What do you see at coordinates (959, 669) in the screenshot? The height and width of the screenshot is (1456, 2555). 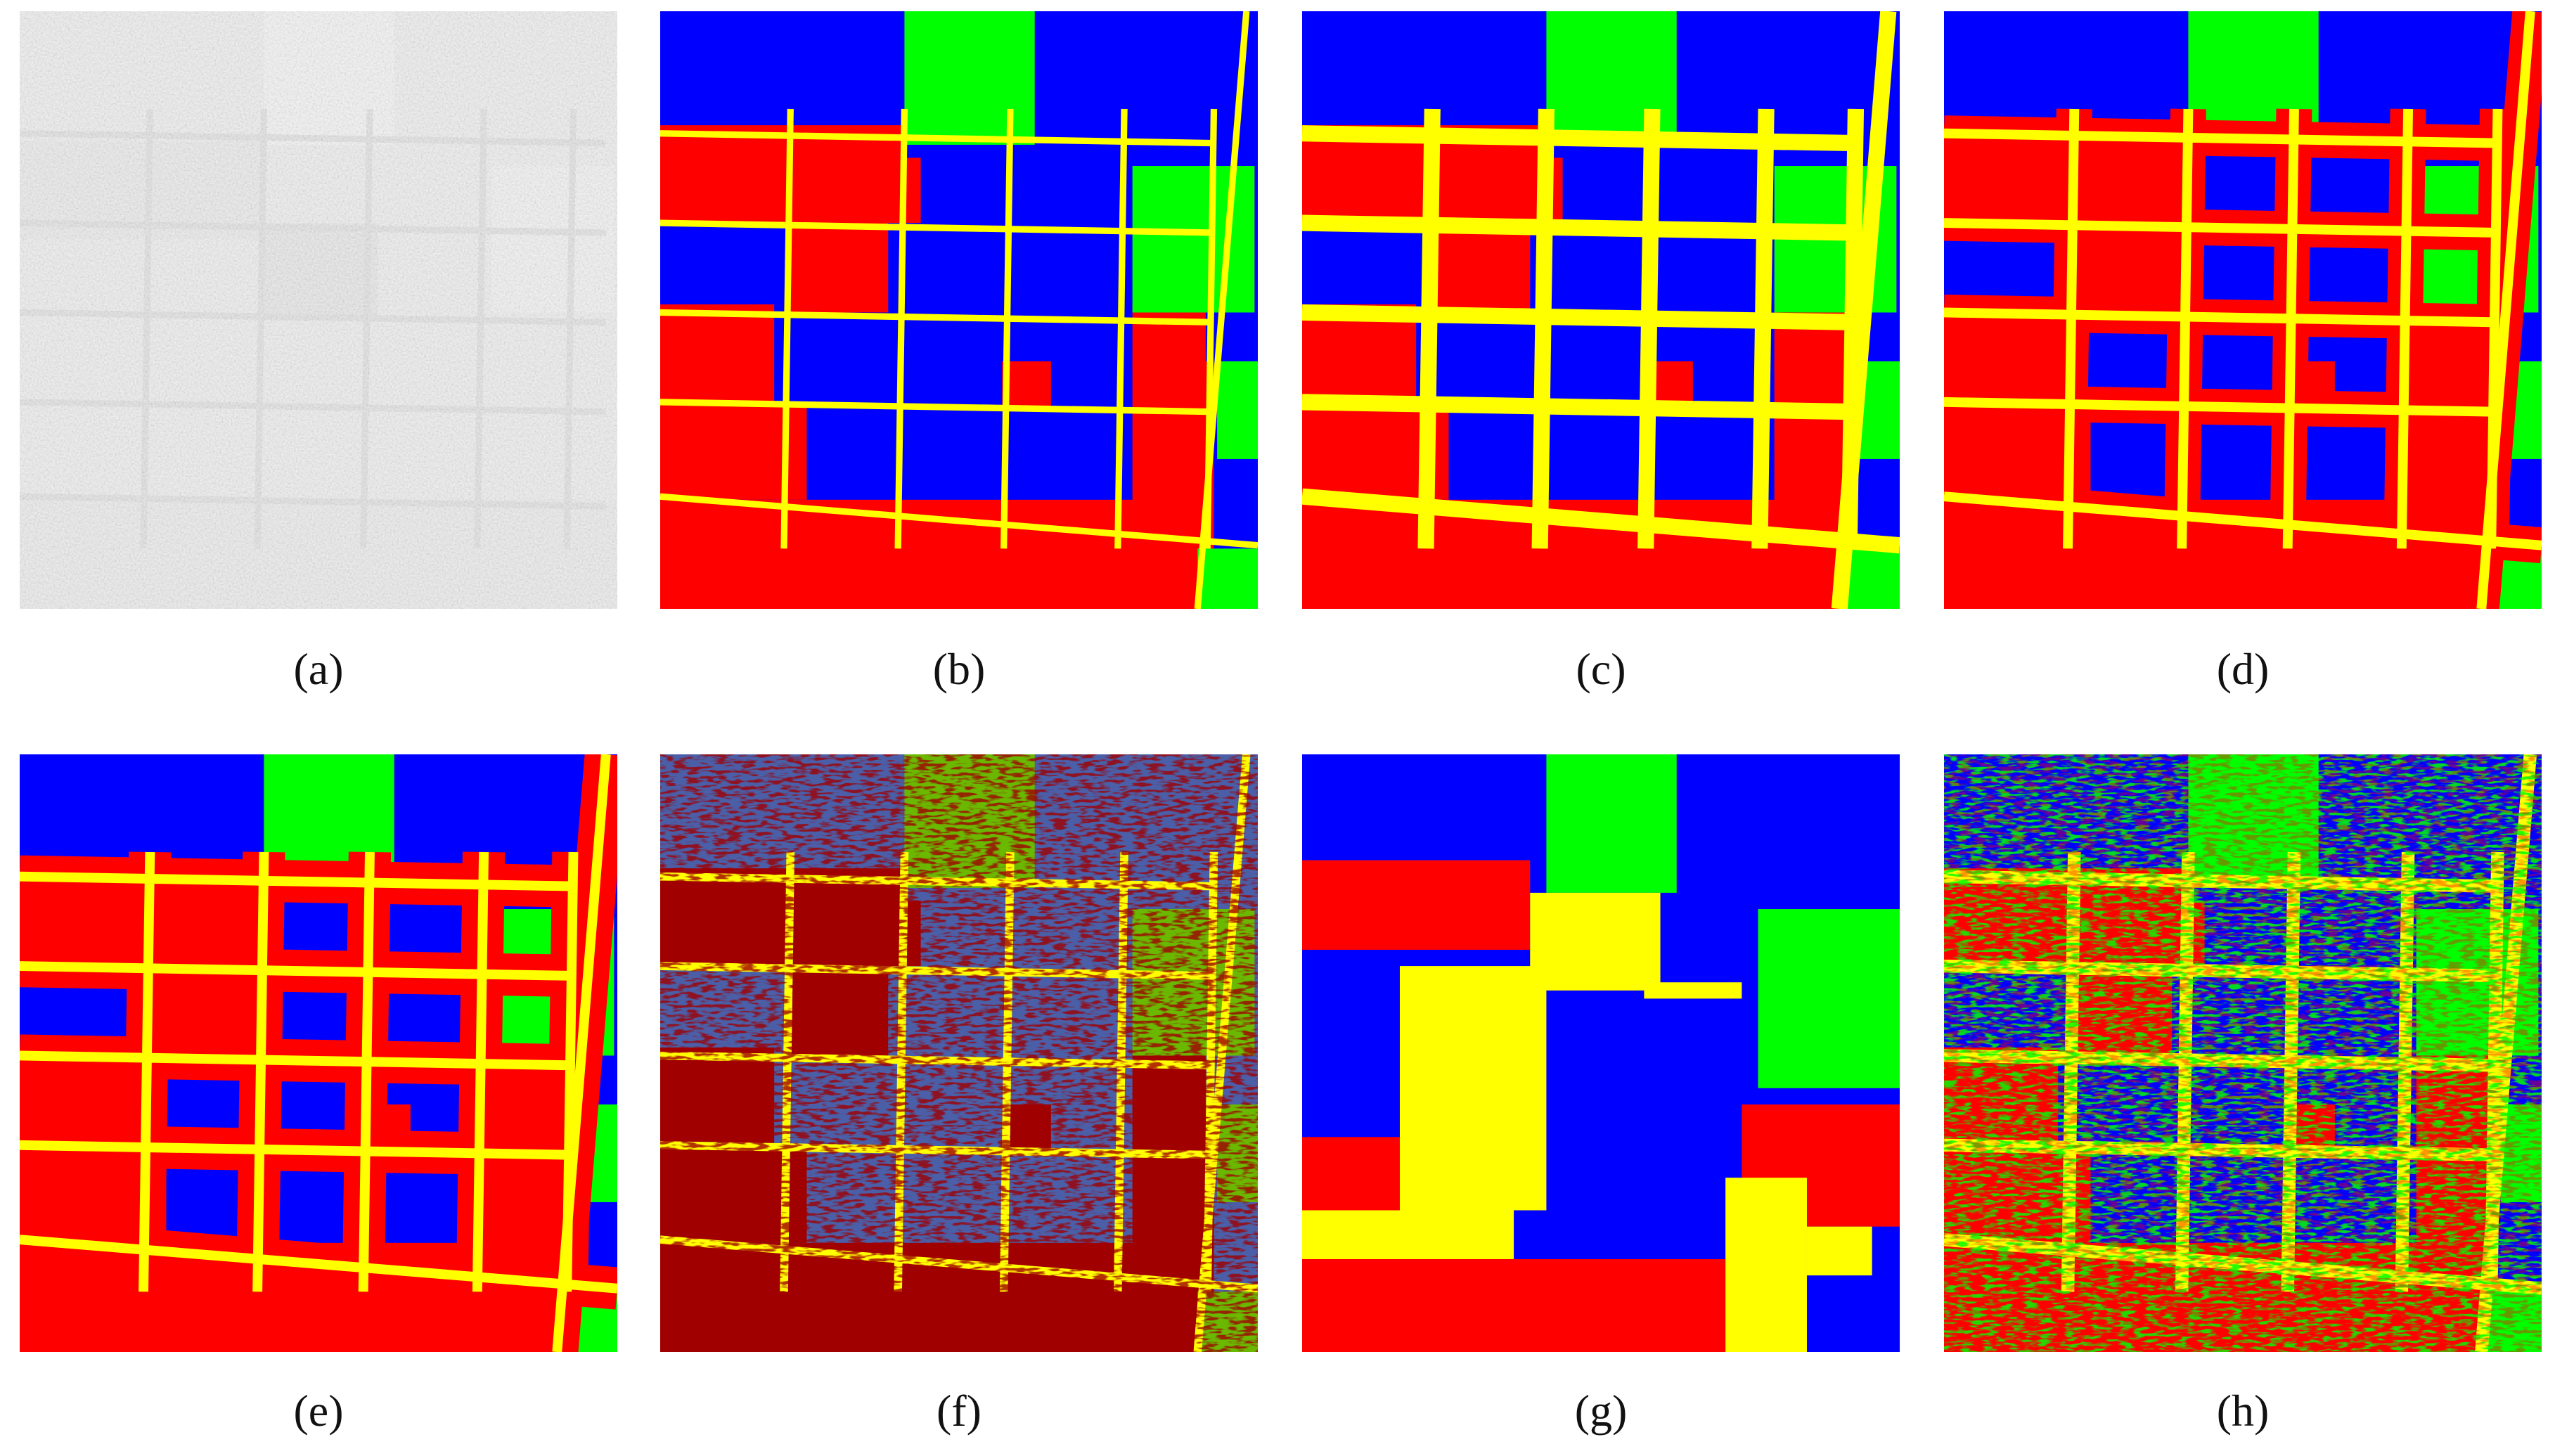 I see `panel-label: (b)` at bounding box center [959, 669].